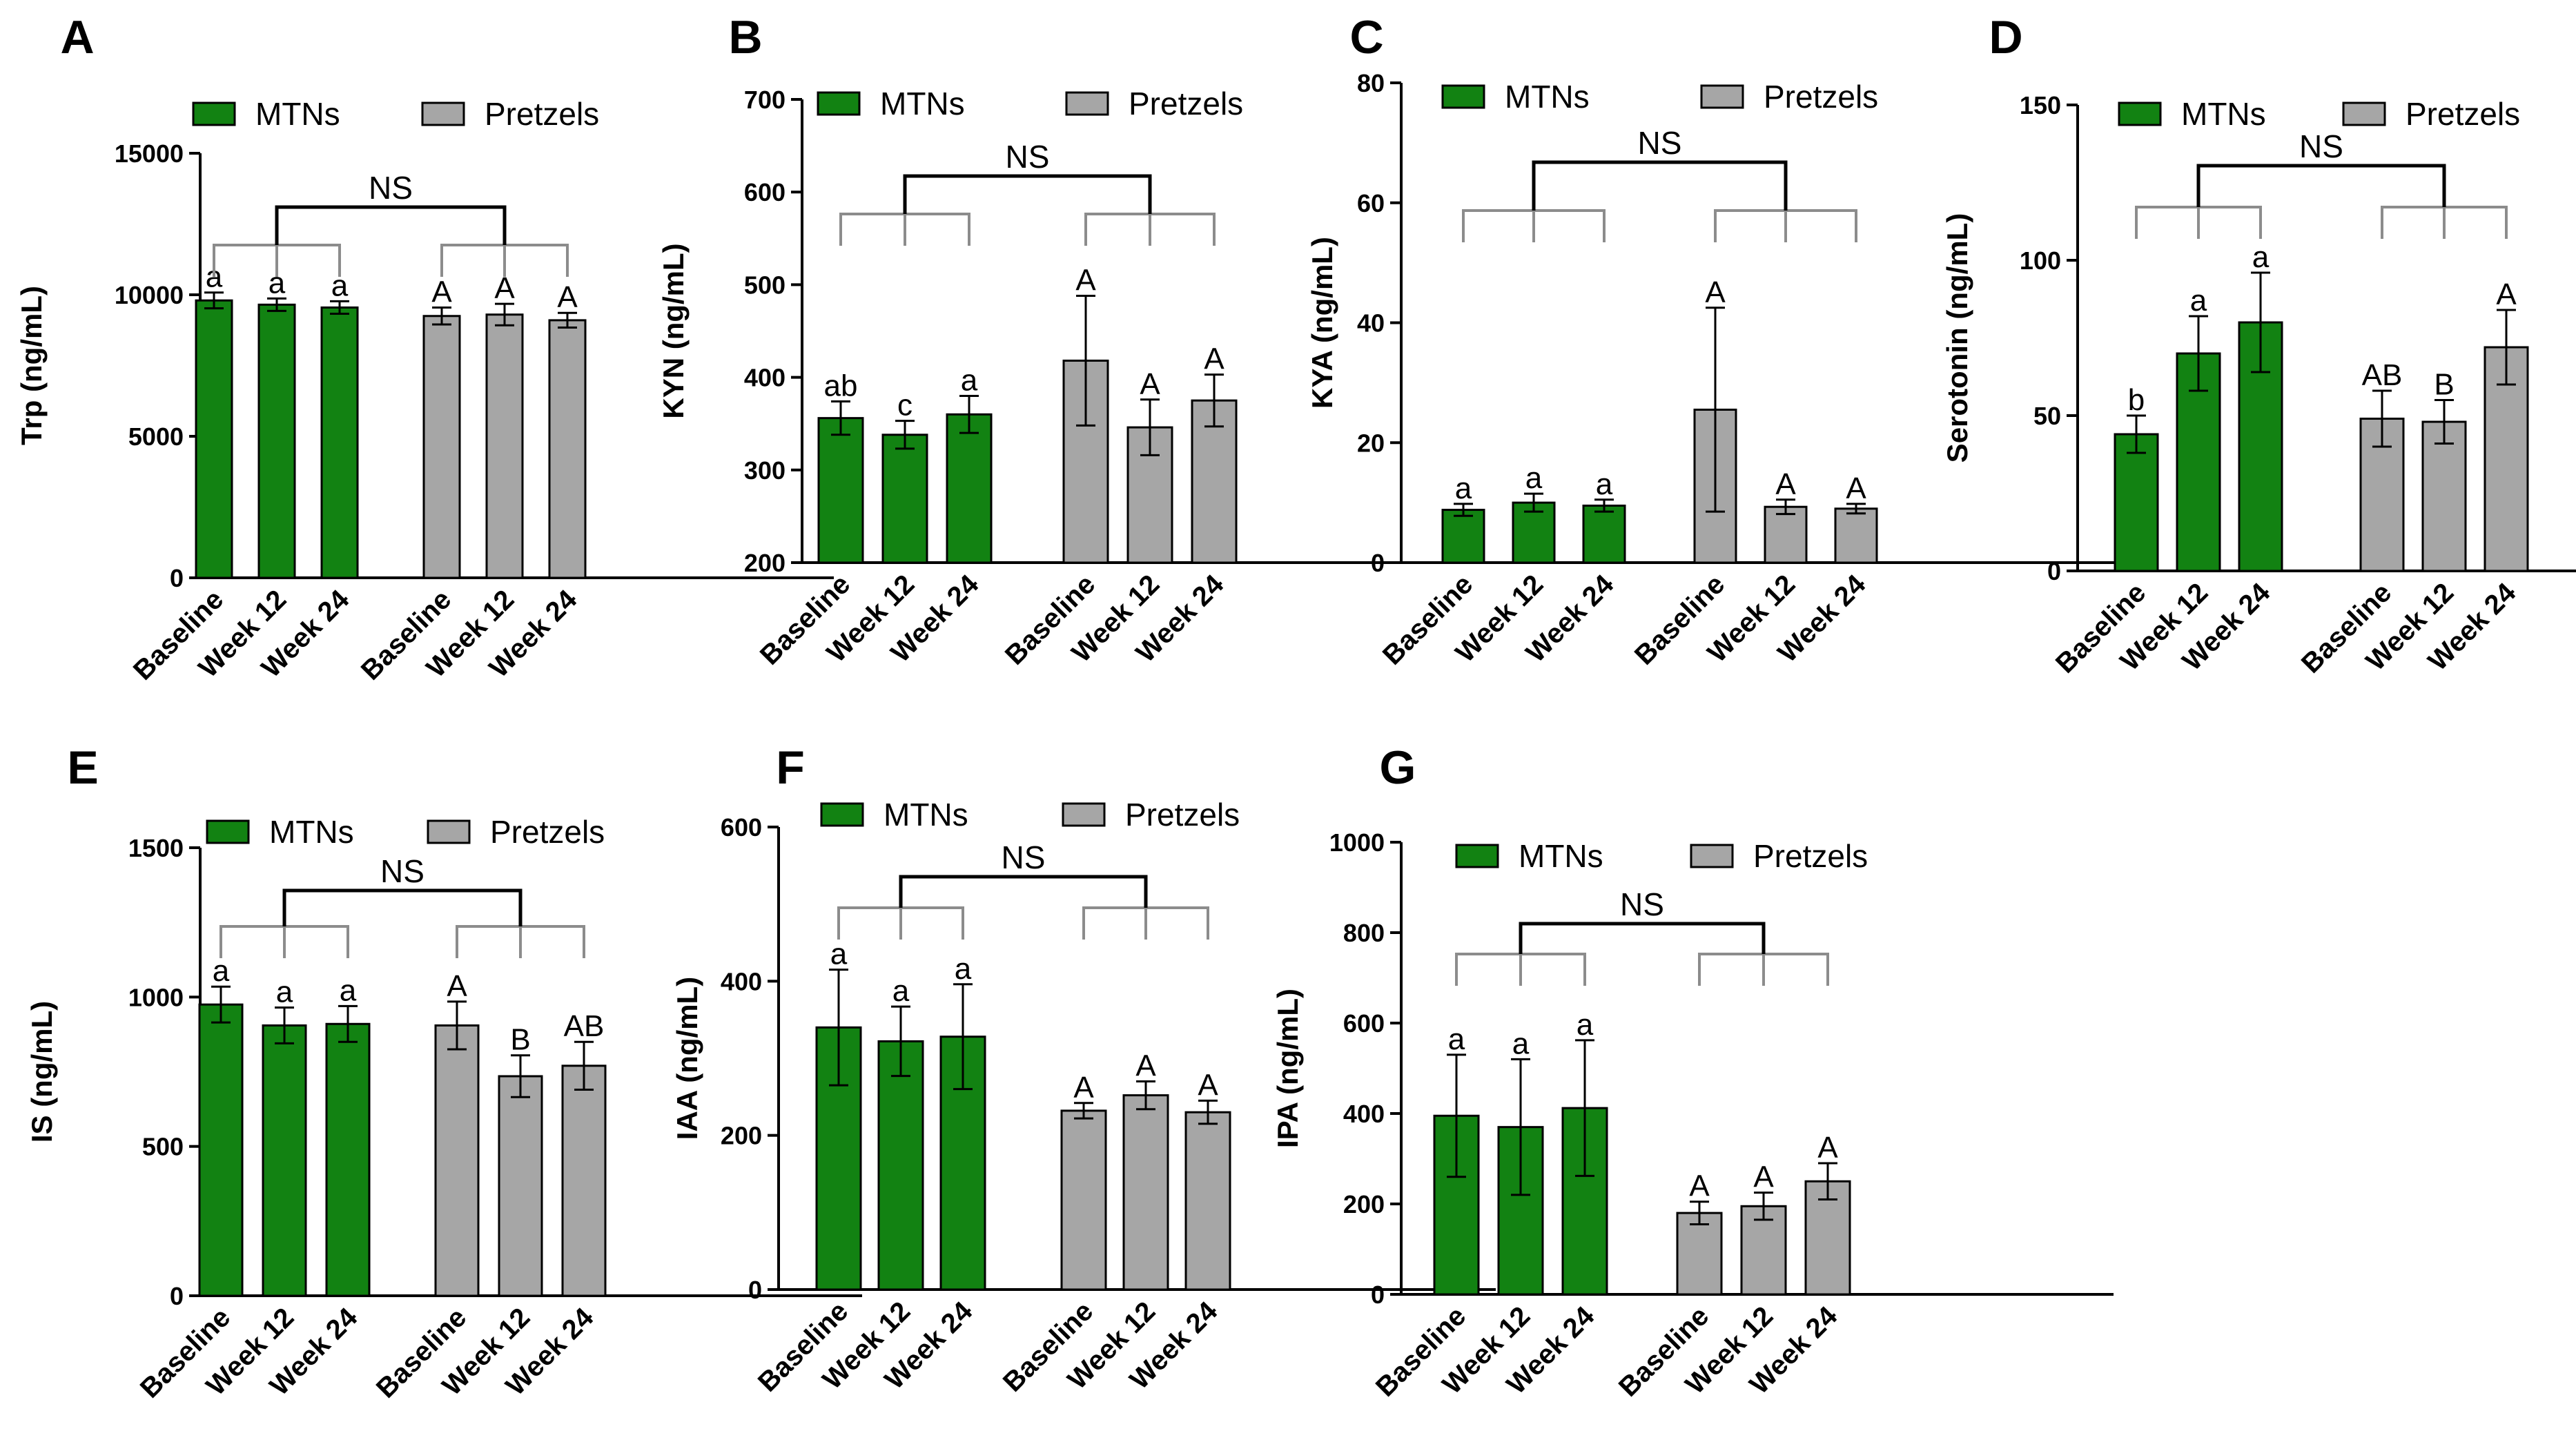 The height and width of the screenshot is (1449, 2576). What do you see at coordinates (1364, 1023) in the screenshot?
I see `y-tick-label: 600` at bounding box center [1364, 1023].